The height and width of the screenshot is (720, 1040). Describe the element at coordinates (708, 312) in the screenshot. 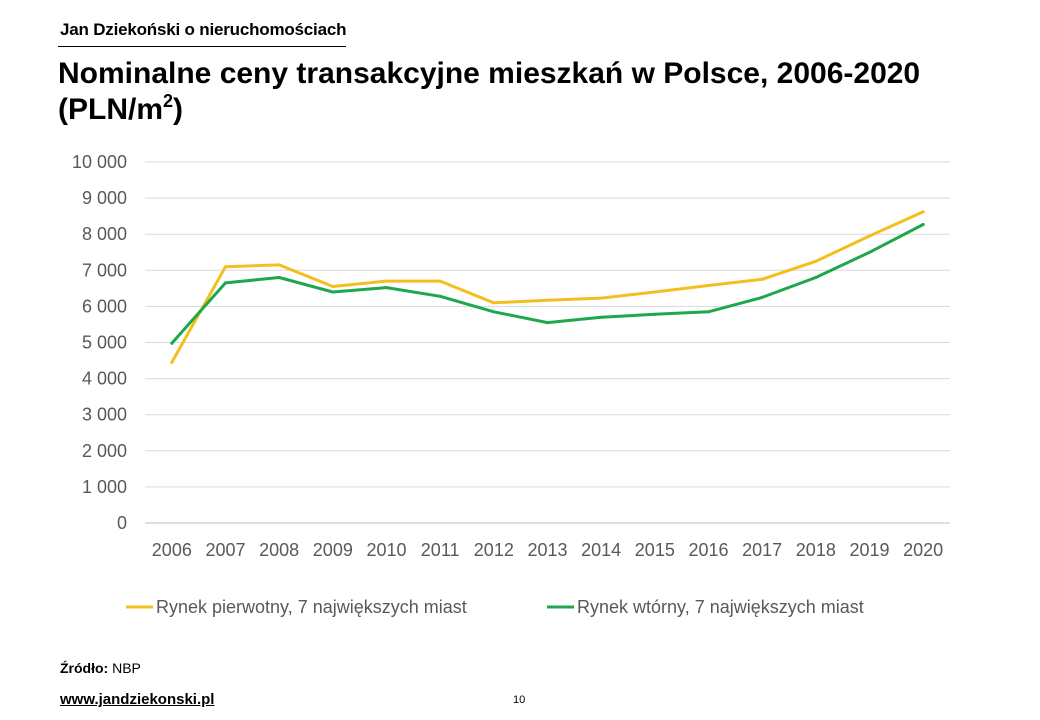

I see `data-point-secondary-2016` at that location.